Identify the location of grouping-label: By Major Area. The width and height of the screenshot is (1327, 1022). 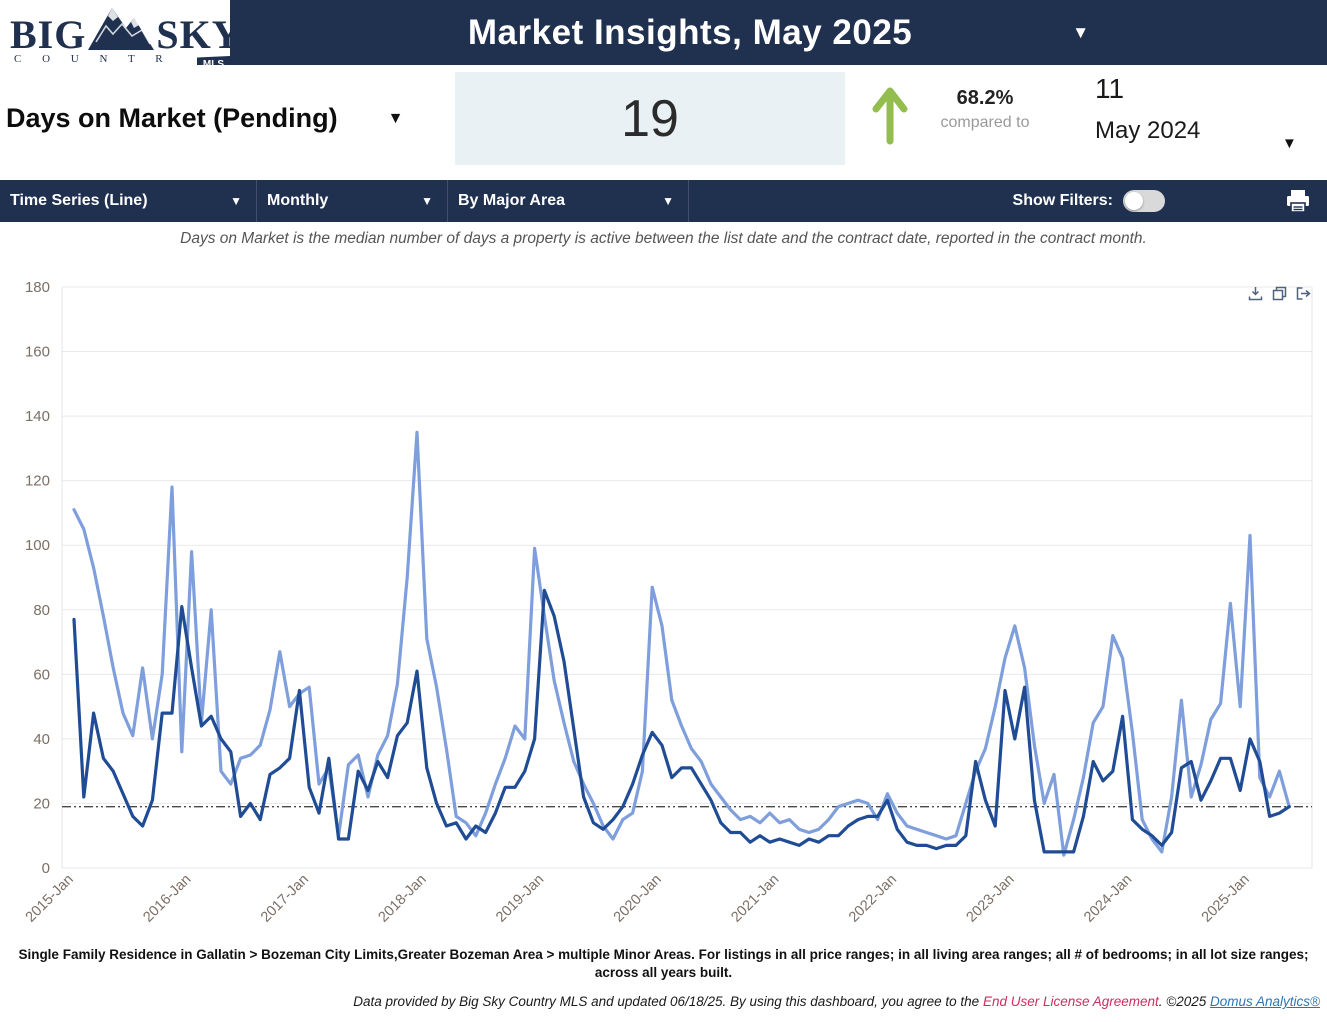
(511, 200).